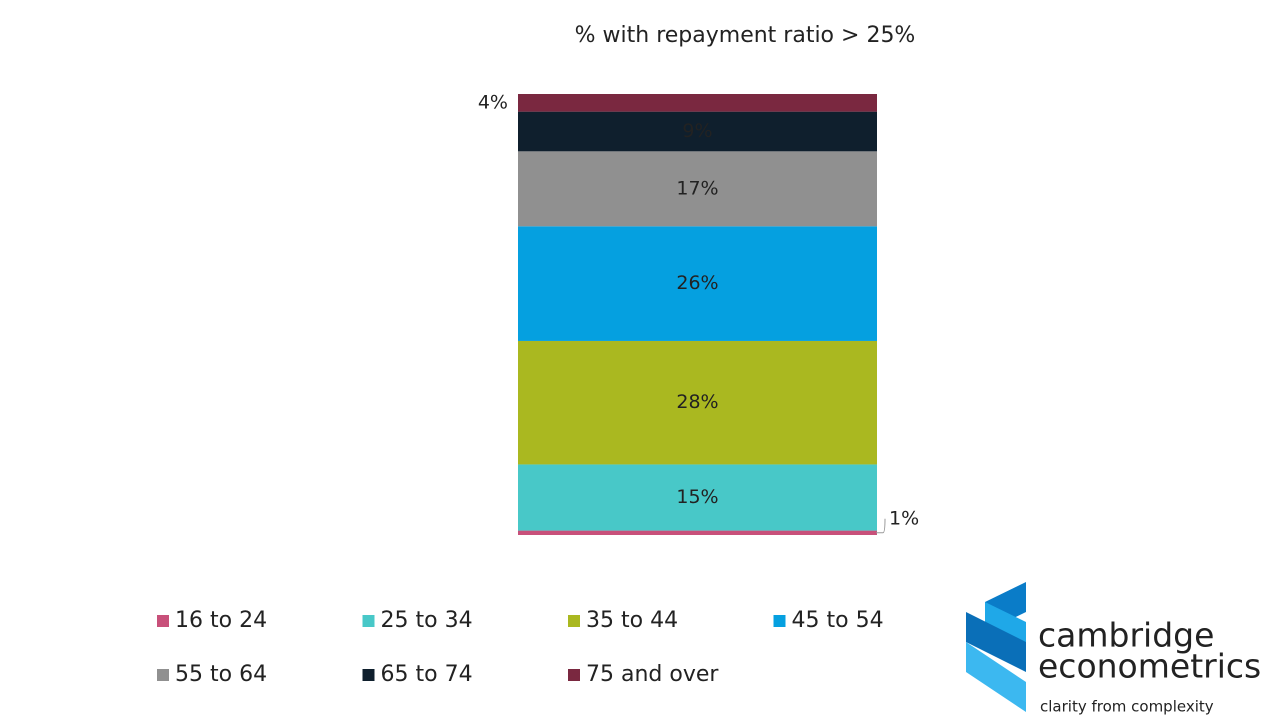  Describe the element at coordinates (1126, 635) in the screenshot. I see `logo-text: cambridge` at that location.